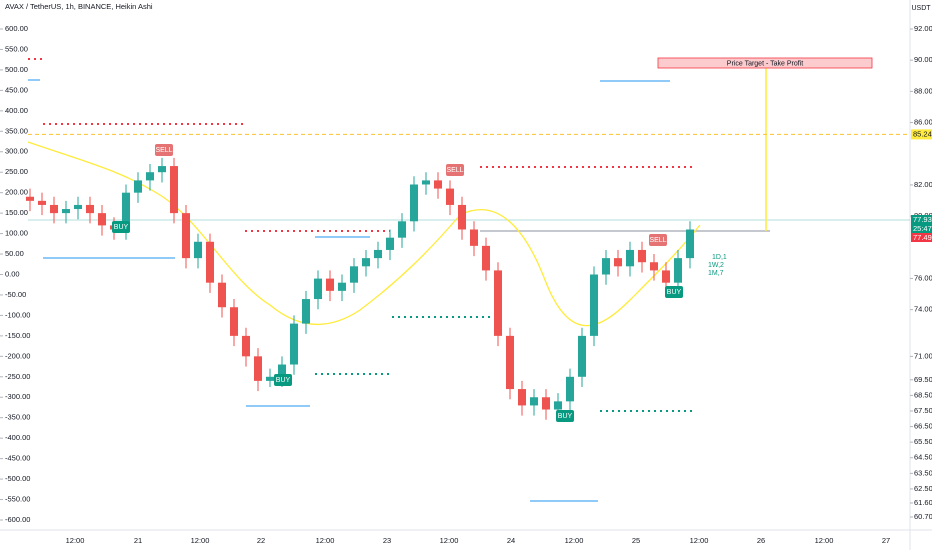  I want to click on x-tick-label: 25, so click(636, 540).